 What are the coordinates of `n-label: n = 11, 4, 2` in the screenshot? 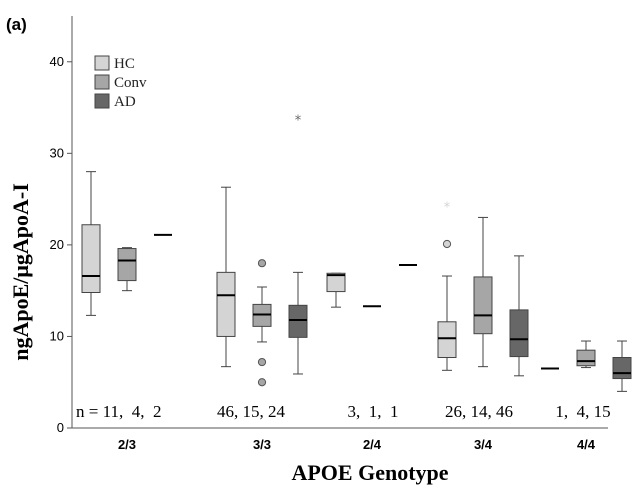 It's located at (118, 411).